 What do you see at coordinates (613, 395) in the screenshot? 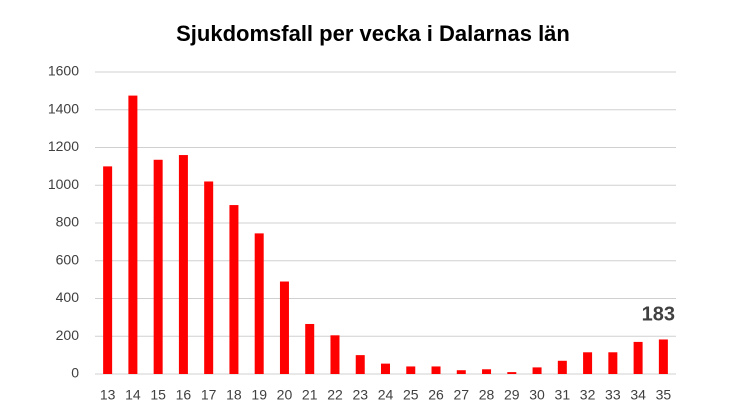
I see `x-tick-label: 33` at bounding box center [613, 395].